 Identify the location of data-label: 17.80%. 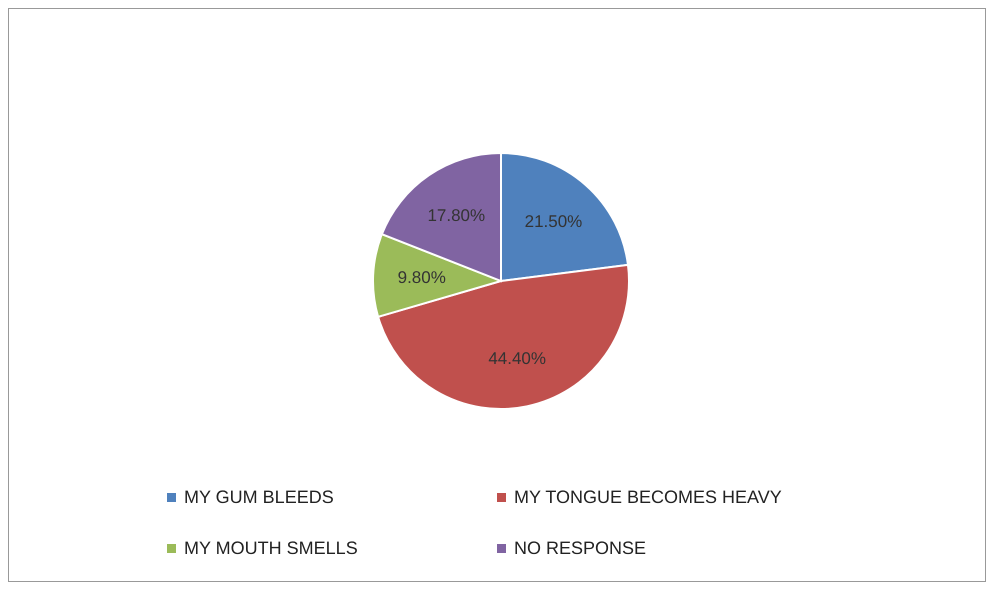
(456, 215).